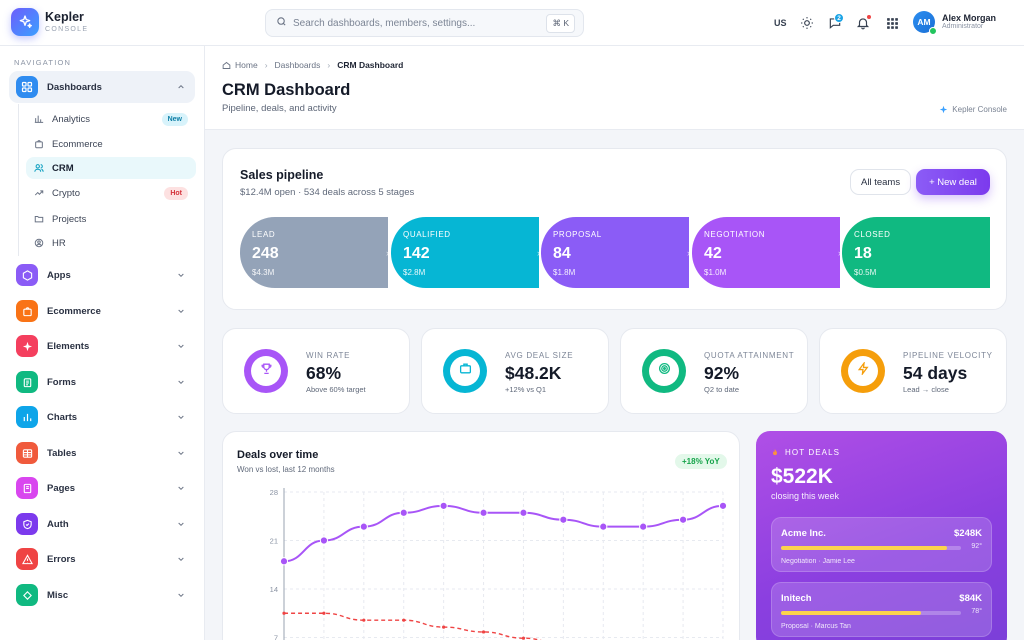  What do you see at coordinates (807, 23) in the screenshot?
I see `sun-icon` at bounding box center [807, 23].